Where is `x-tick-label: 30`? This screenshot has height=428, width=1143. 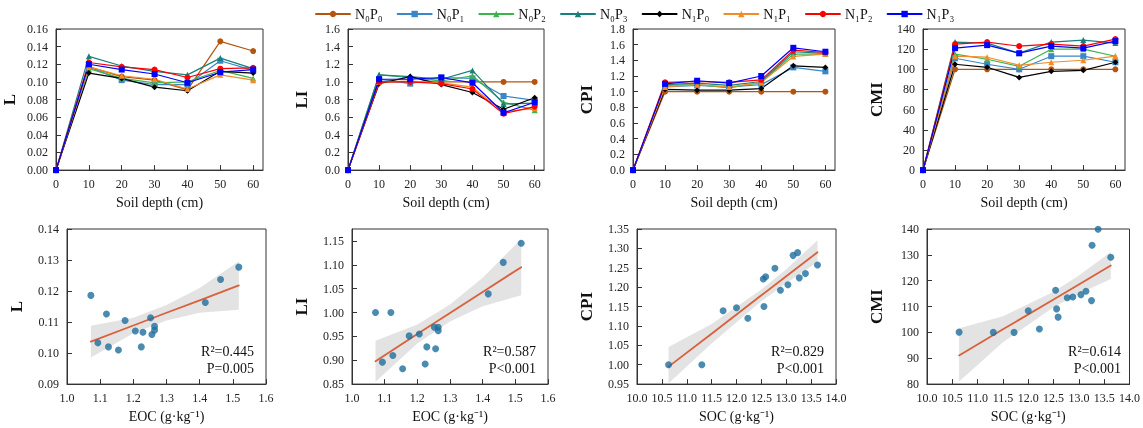 x-tick-label: 30 is located at coordinates (154, 184).